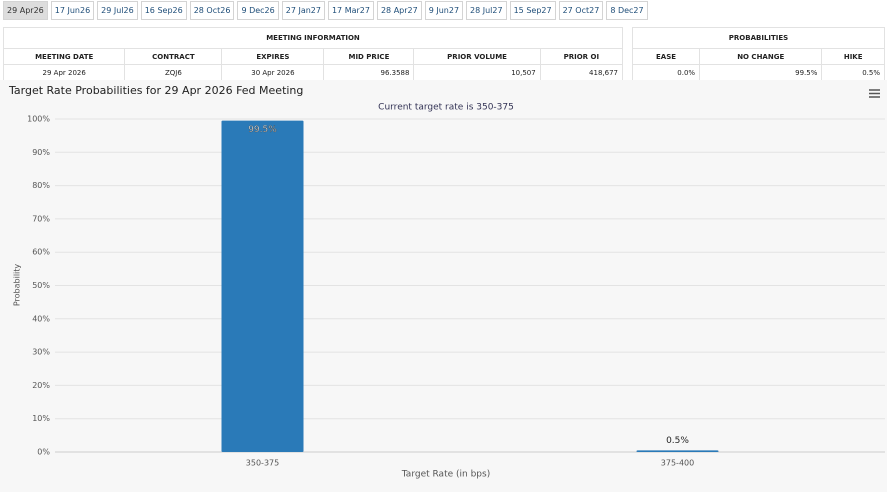  I want to click on tab: 16 Sep26, so click(163, 10).